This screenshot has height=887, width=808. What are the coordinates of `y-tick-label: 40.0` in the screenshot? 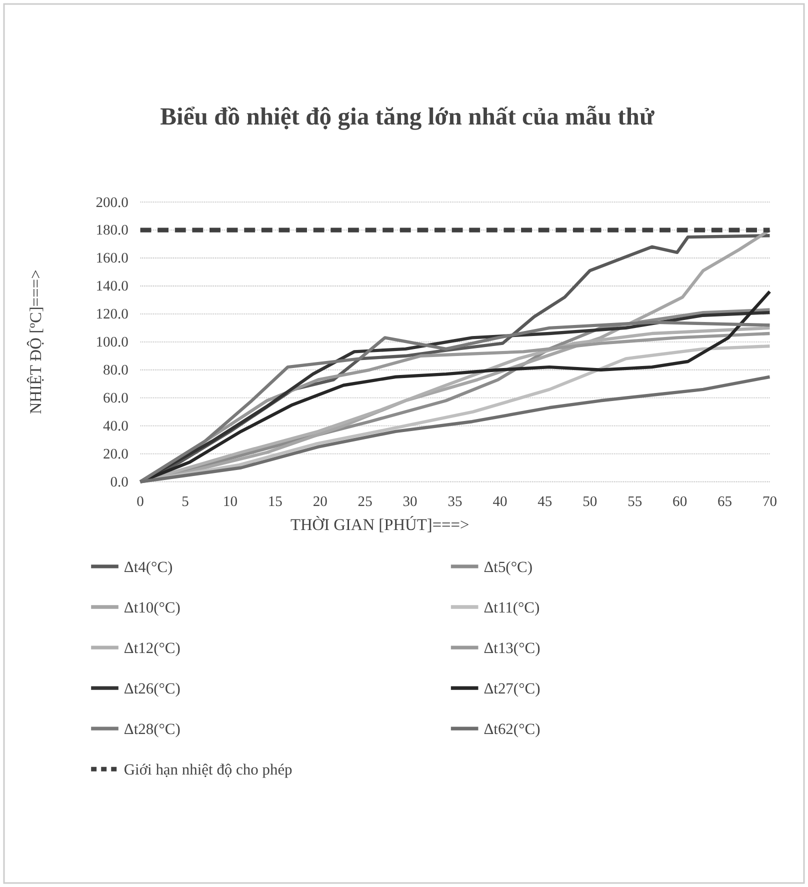 It's located at (115, 426).